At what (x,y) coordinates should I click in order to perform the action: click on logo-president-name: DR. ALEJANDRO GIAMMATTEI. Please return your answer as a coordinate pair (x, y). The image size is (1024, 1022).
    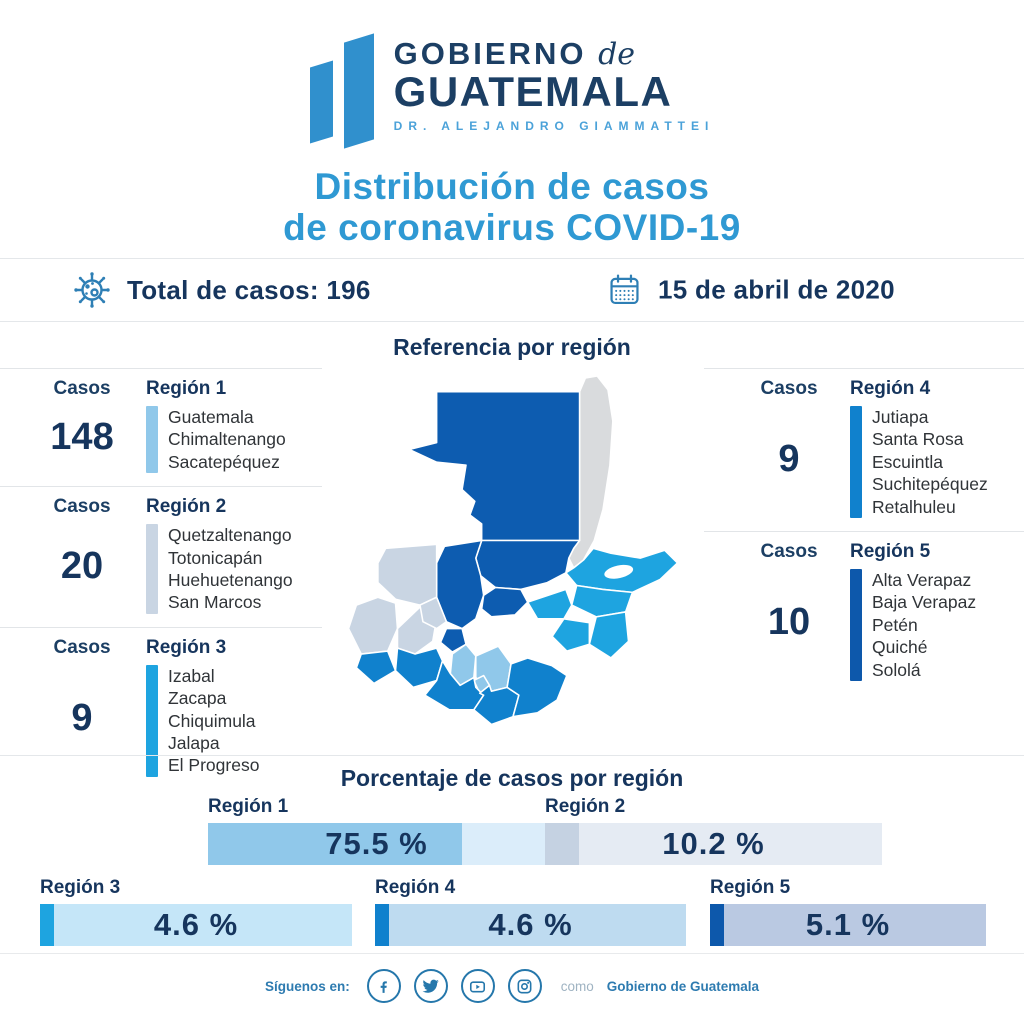
    Looking at the image, I should click on (554, 126).